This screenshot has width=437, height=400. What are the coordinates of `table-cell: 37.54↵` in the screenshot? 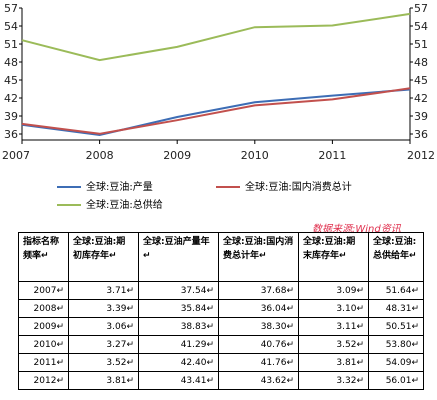 It's located at (178, 290).